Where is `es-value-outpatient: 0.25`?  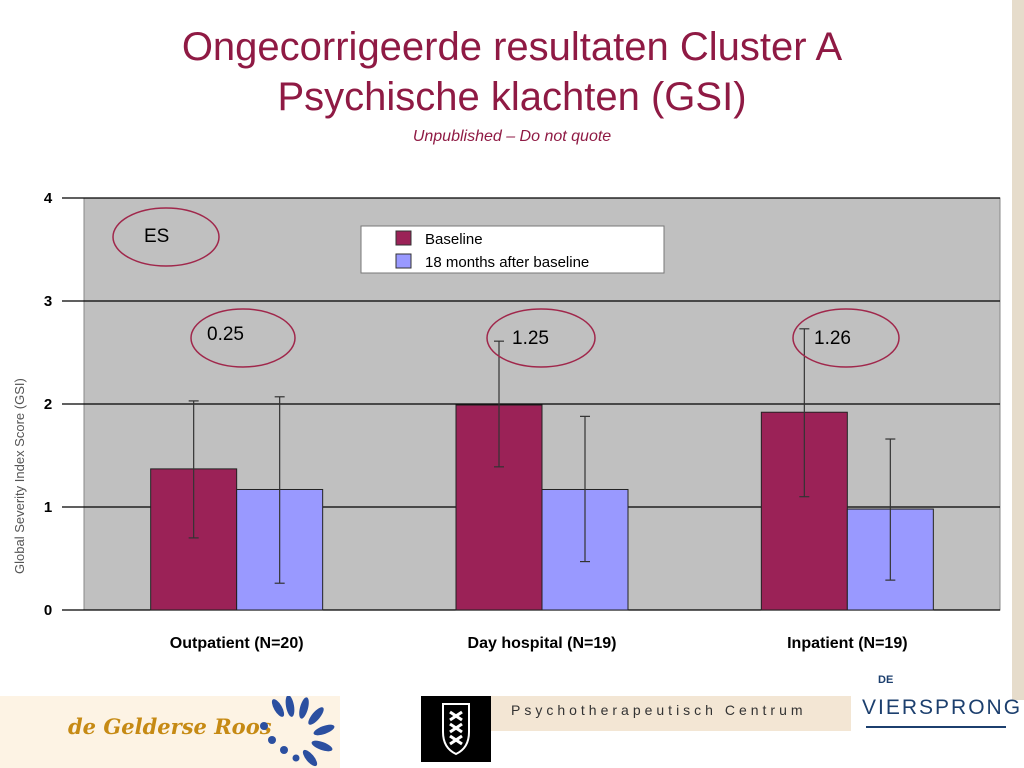
es-value-outpatient: 0.25 is located at coordinates (225, 334).